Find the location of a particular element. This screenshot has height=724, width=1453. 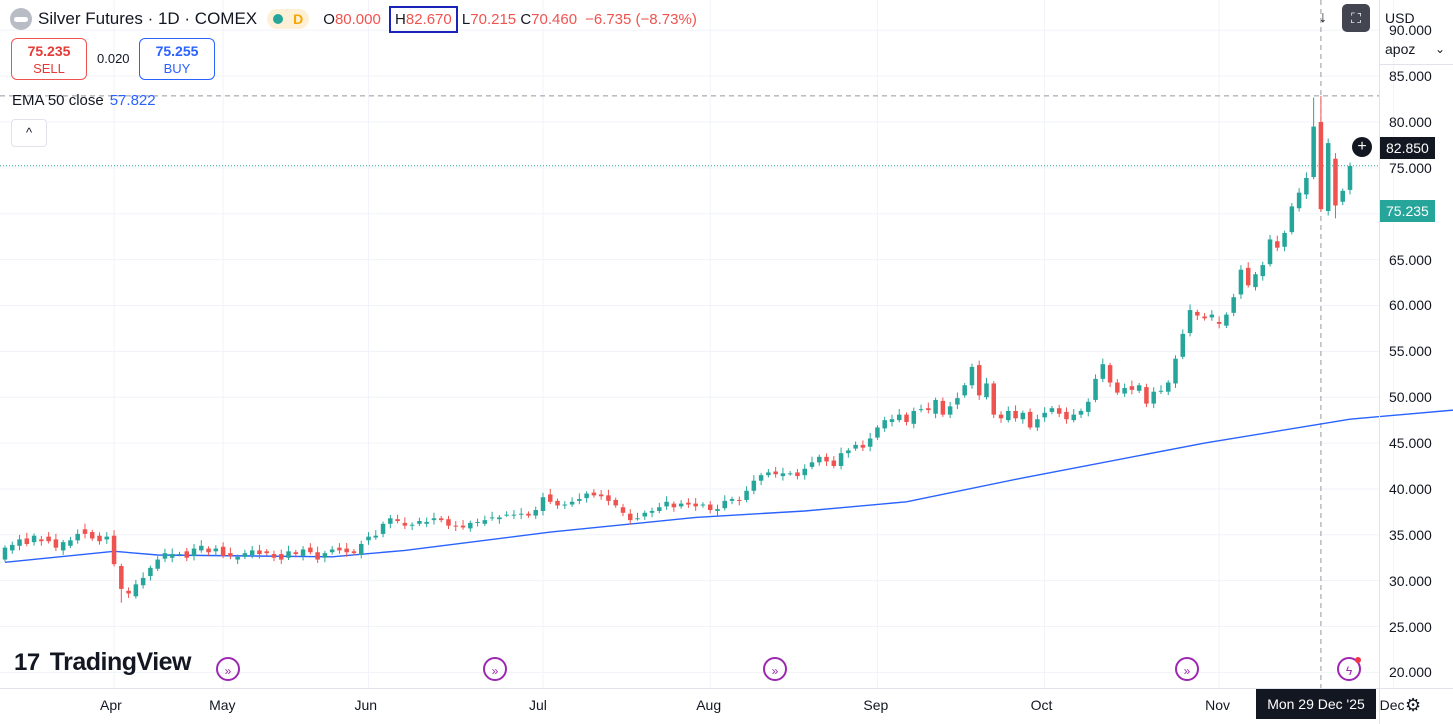

currency-value: USD is located at coordinates (1400, 18).